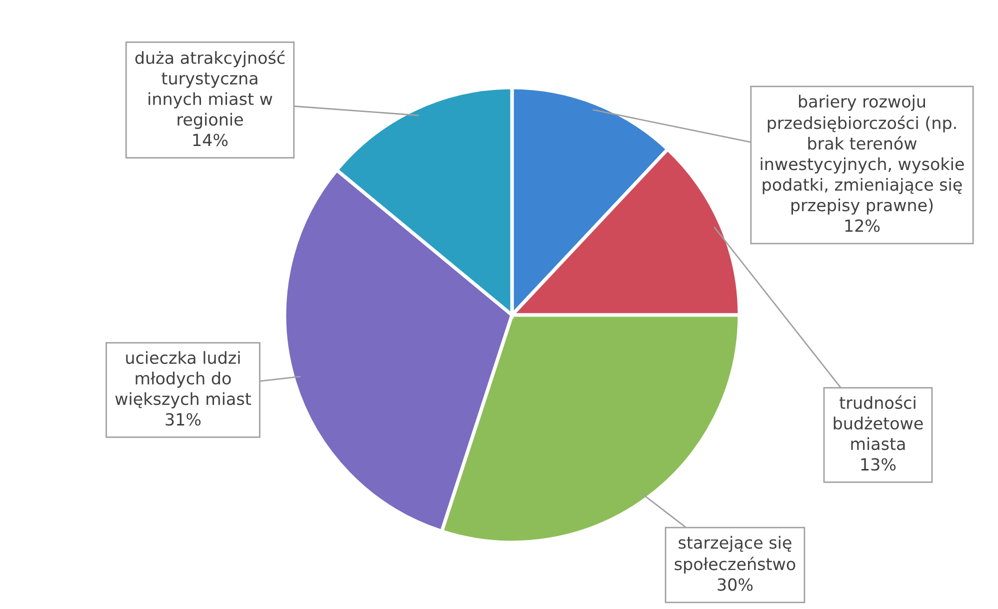  Describe the element at coordinates (735, 555) in the screenshot. I see `slice-label: starzejące się społeczeństwo` at that location.